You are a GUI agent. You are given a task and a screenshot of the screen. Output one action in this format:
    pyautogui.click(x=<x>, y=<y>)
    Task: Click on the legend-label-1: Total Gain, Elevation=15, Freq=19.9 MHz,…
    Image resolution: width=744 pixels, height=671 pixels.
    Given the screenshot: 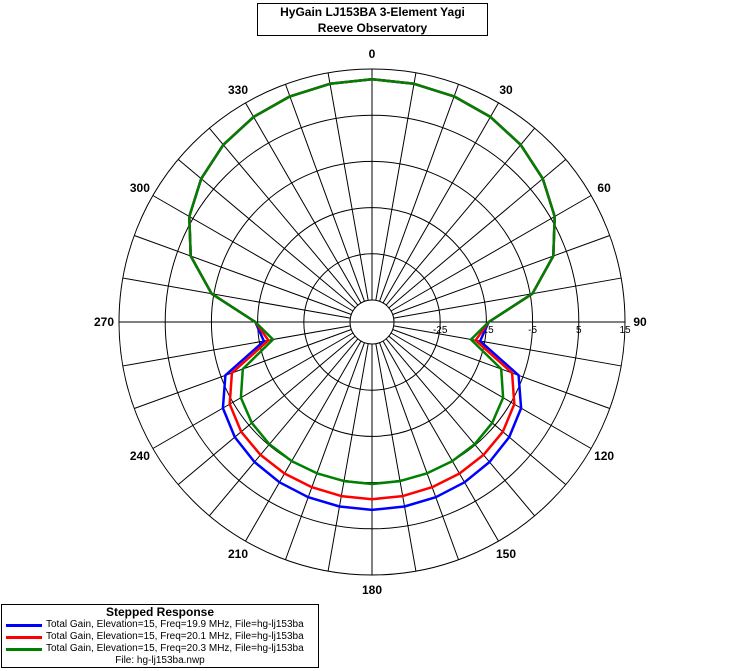 What is the action you would take?
    pyautogui.click(x=175, y=624)
    